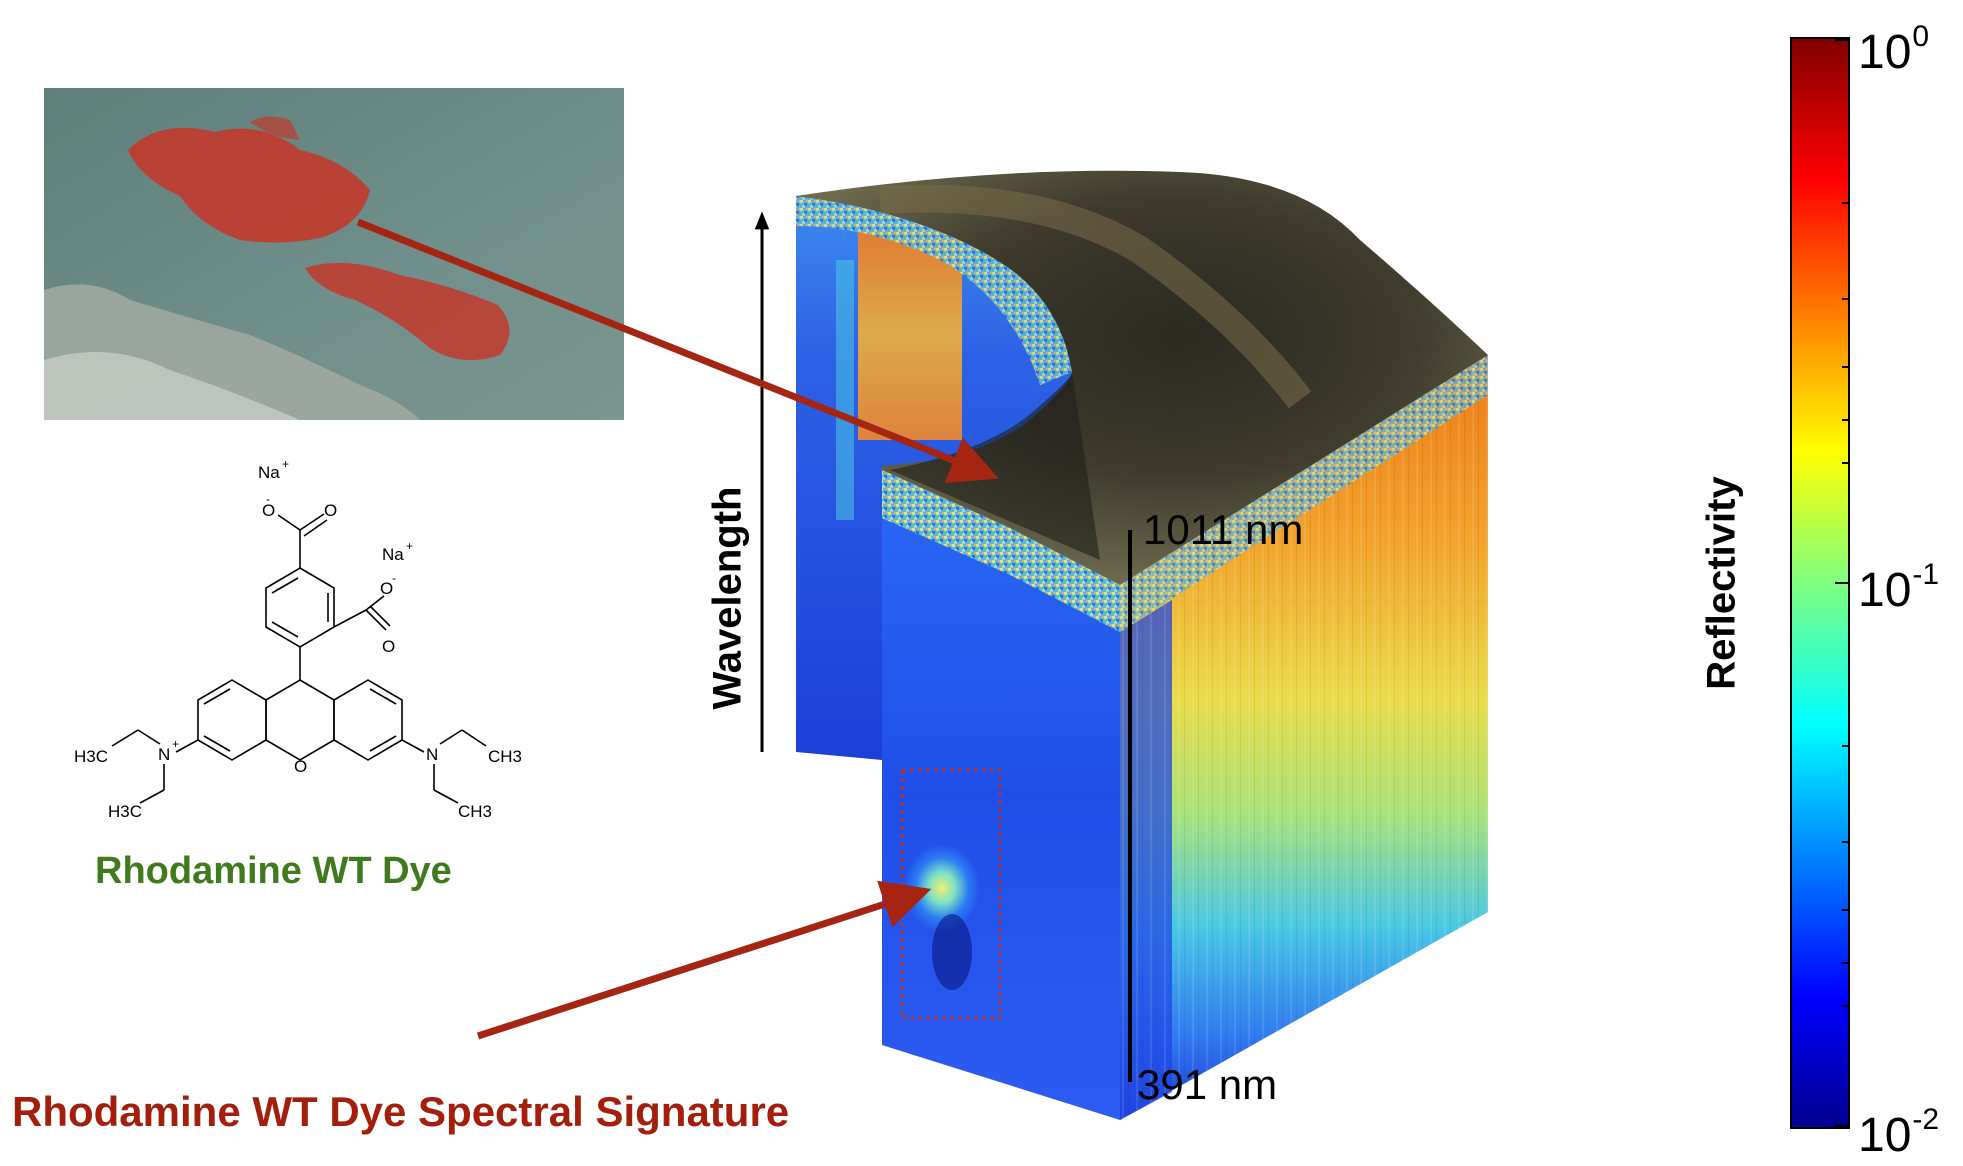 The height and width of the screenshot is (1166, 1963). What do you see at coordinates (388, 646) in the screenshot?
I see `atom-o-carbonyl2: O` at bounding box center [388, 646].